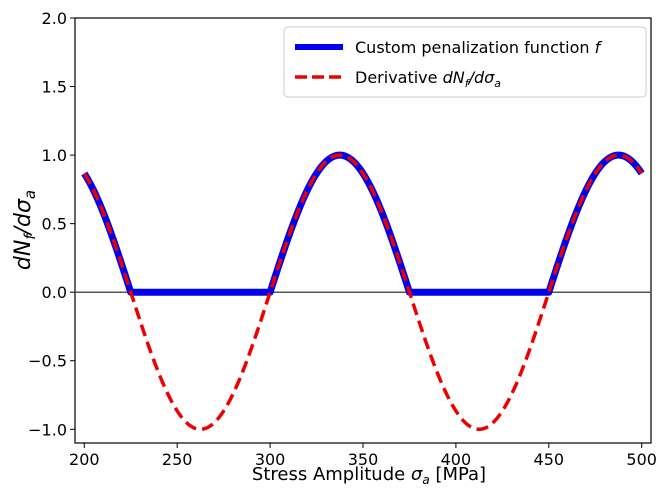 This screenshot has width=663, height=489. I want to click on y-axis-label: dNf/dσa, so click(25, 230).